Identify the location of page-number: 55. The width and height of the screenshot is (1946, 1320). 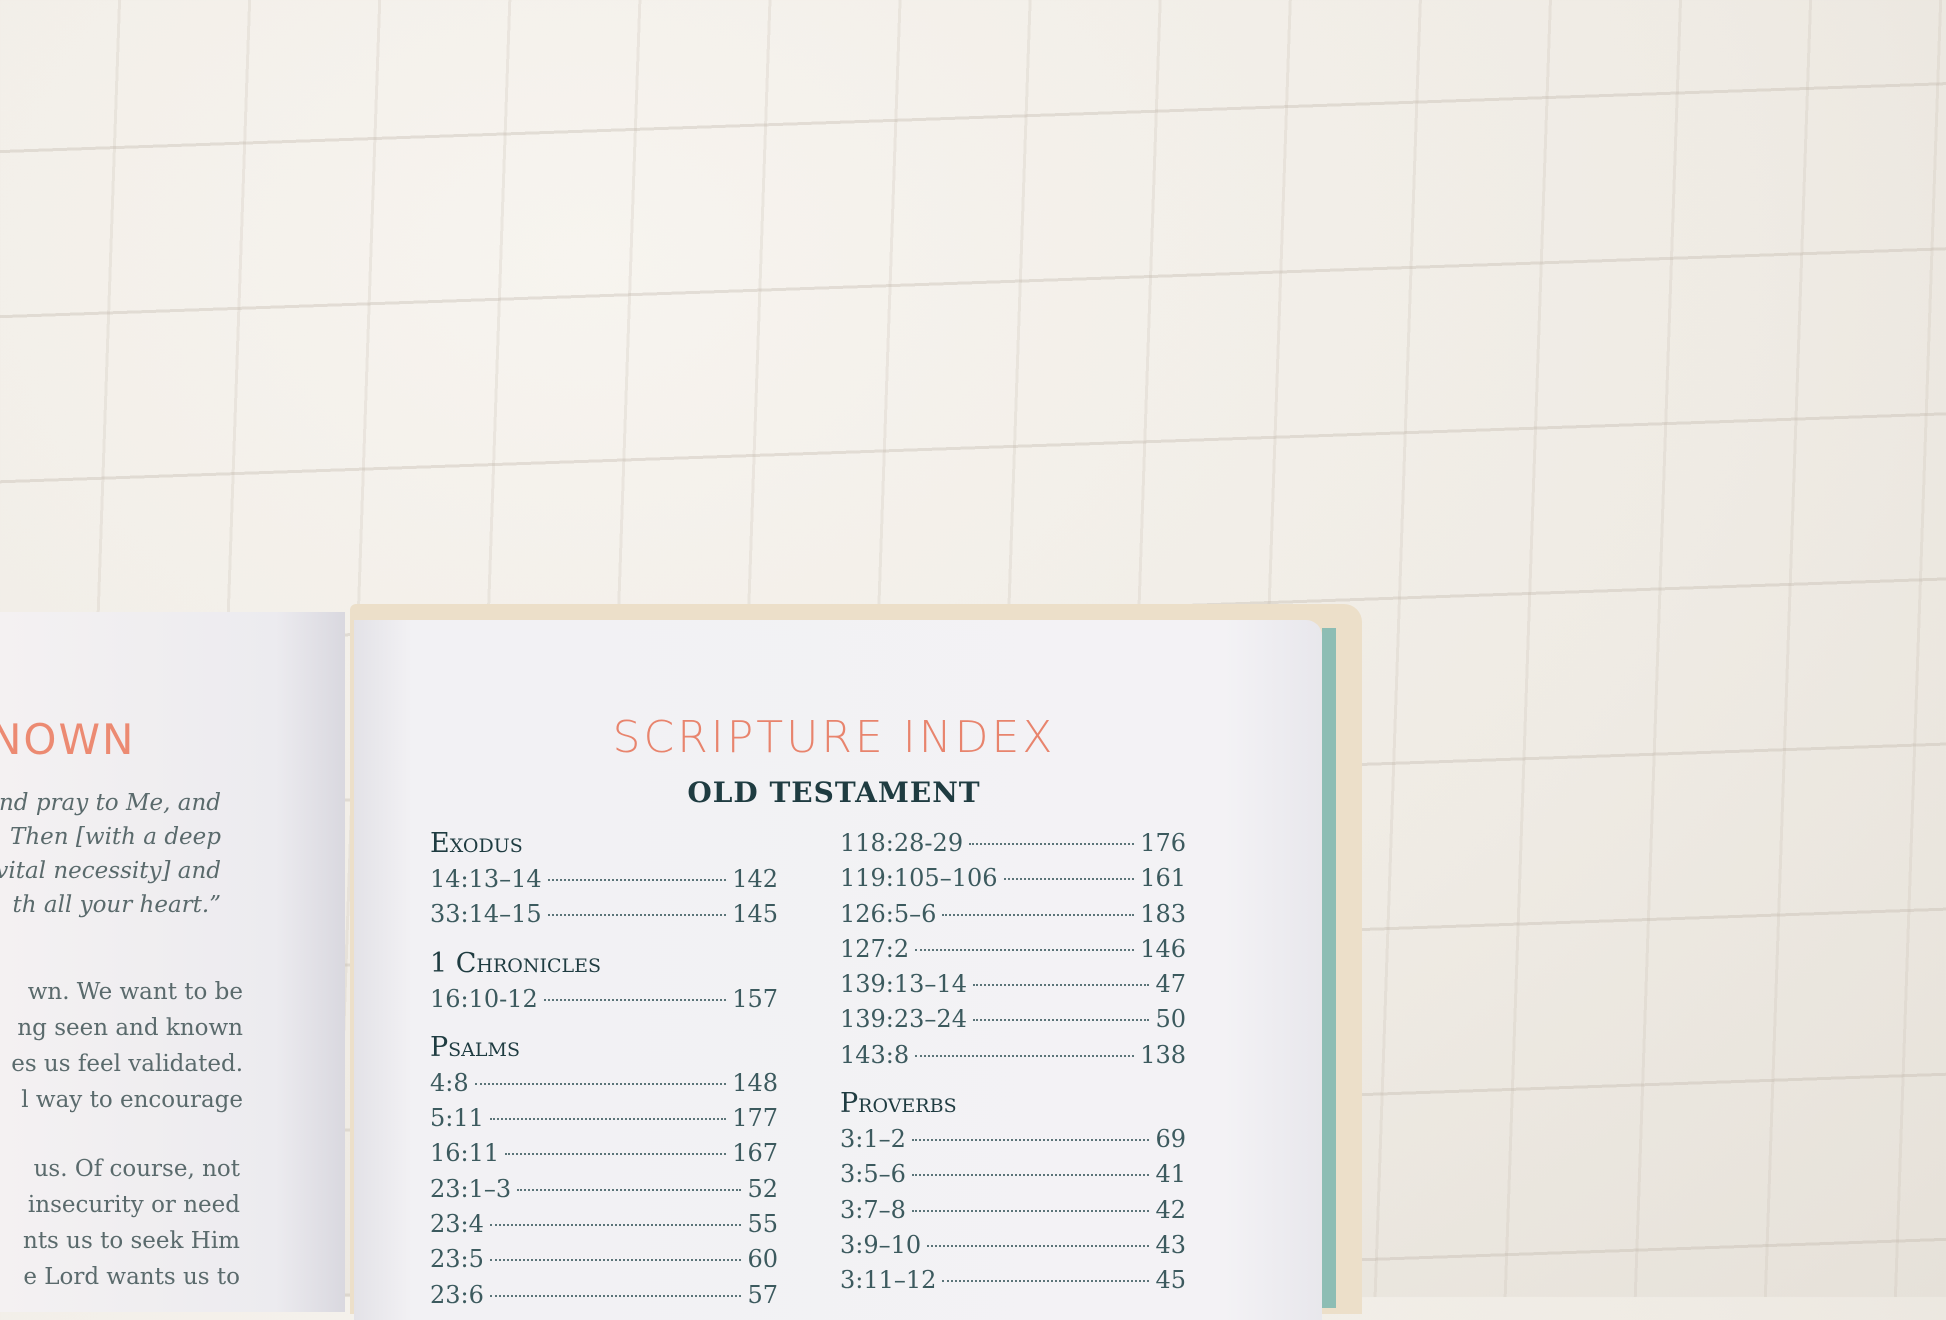
(762, 1224).